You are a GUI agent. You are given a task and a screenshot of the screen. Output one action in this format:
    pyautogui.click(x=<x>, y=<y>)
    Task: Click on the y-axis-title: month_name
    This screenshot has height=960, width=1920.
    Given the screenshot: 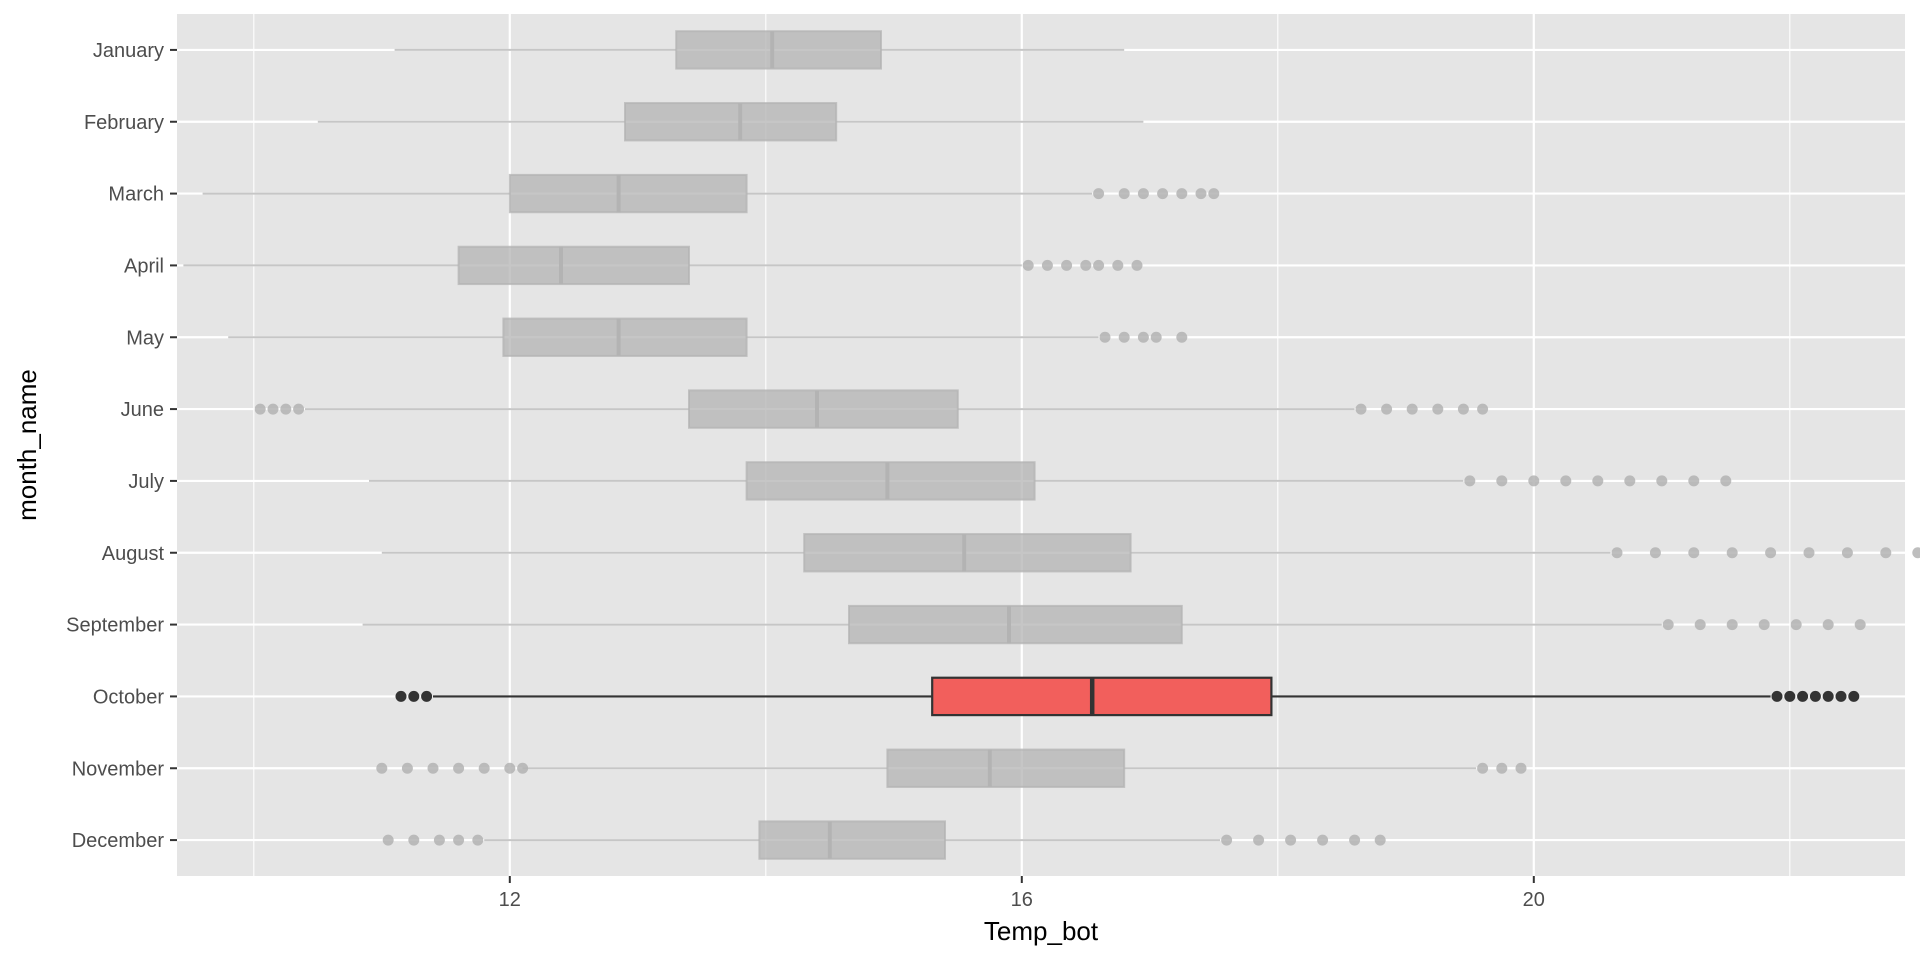 What is the action you would take?
    pyautogui.click(x=27, y=445)
    